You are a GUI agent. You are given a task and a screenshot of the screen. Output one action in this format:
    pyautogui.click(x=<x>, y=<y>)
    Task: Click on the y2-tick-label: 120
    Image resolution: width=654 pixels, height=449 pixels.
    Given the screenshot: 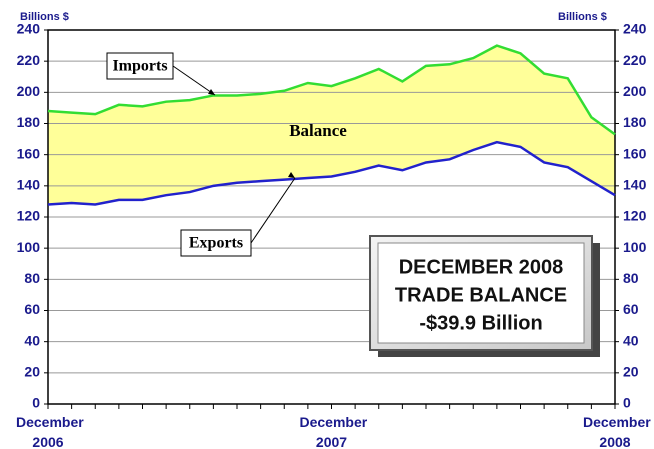 What is the action you would take?
    pyautogui.click(x=635, y=216)
    